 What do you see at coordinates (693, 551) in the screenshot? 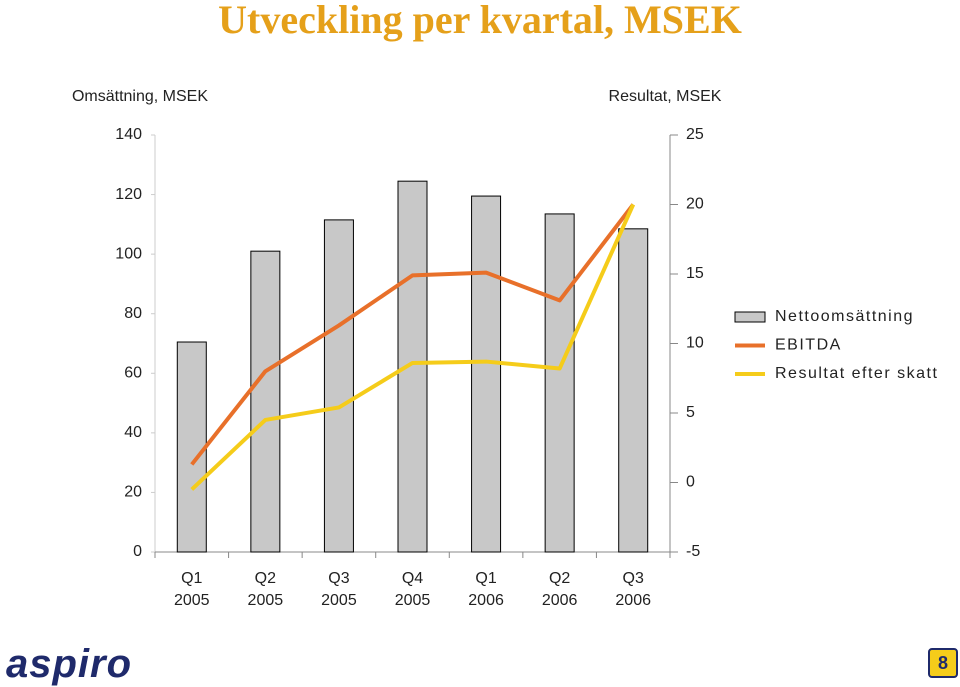
I see `y2-tick-label: -5` at bounding box center [693, 551].